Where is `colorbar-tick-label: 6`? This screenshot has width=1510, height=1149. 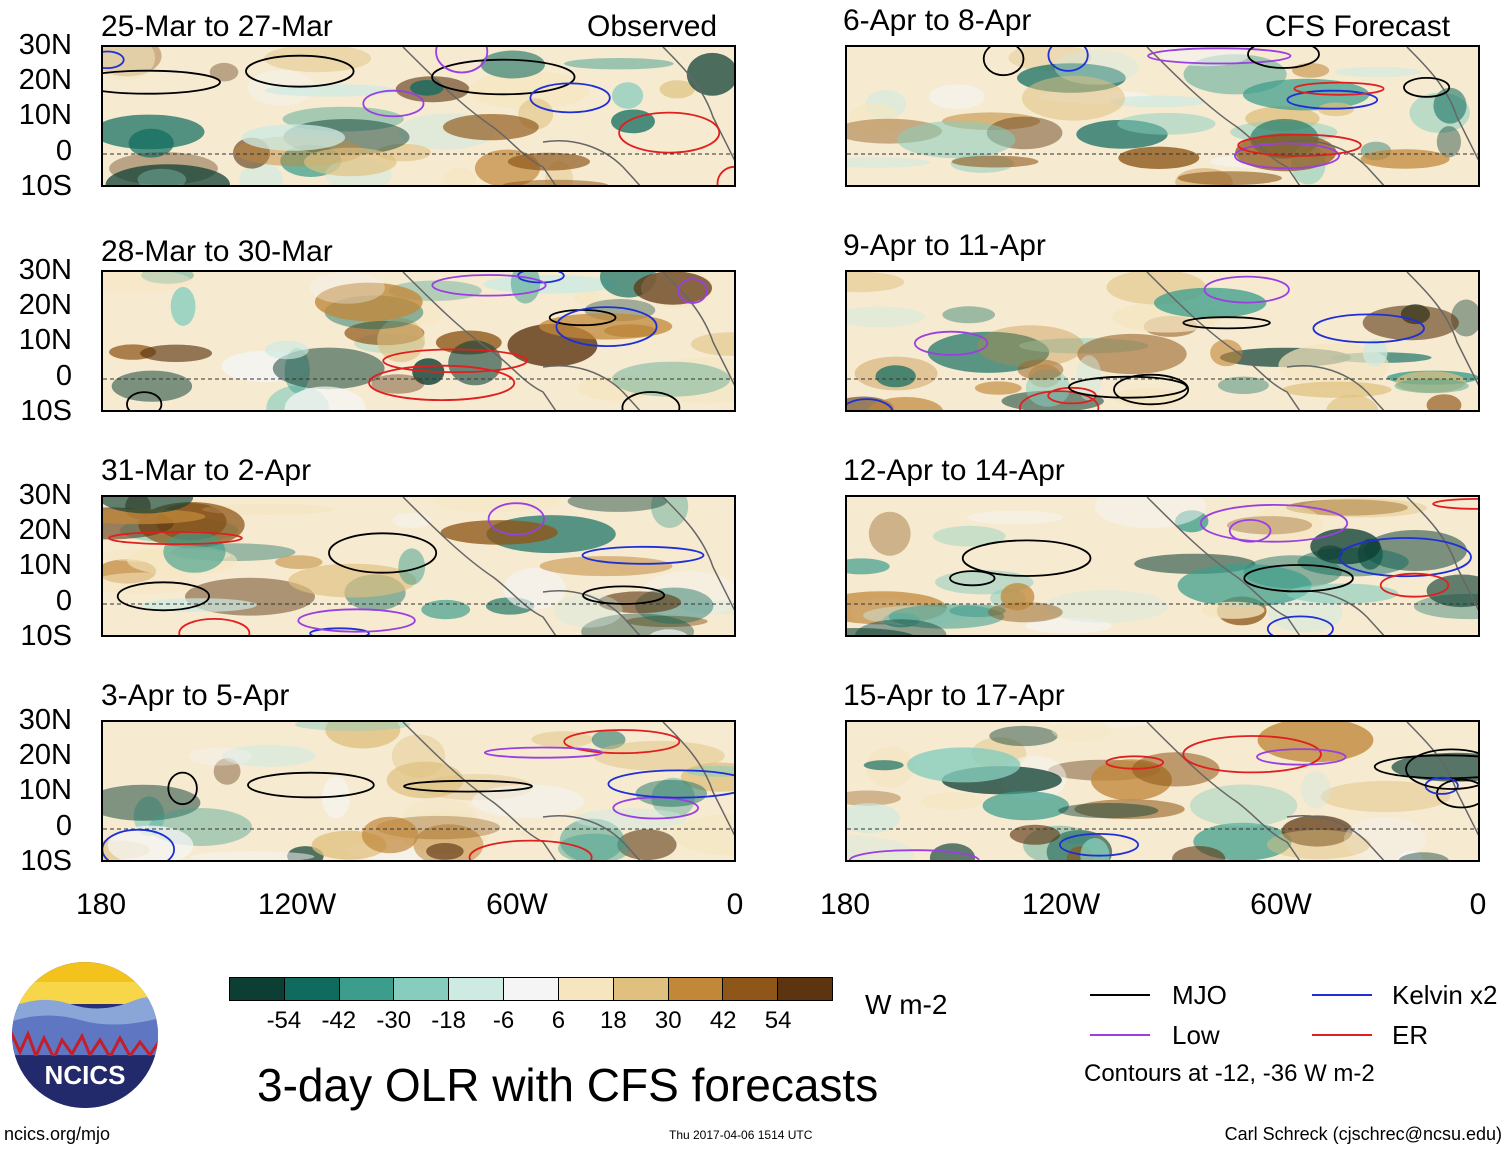
colorbar-tick-label: 6 is located at coordinates (558, 1020).